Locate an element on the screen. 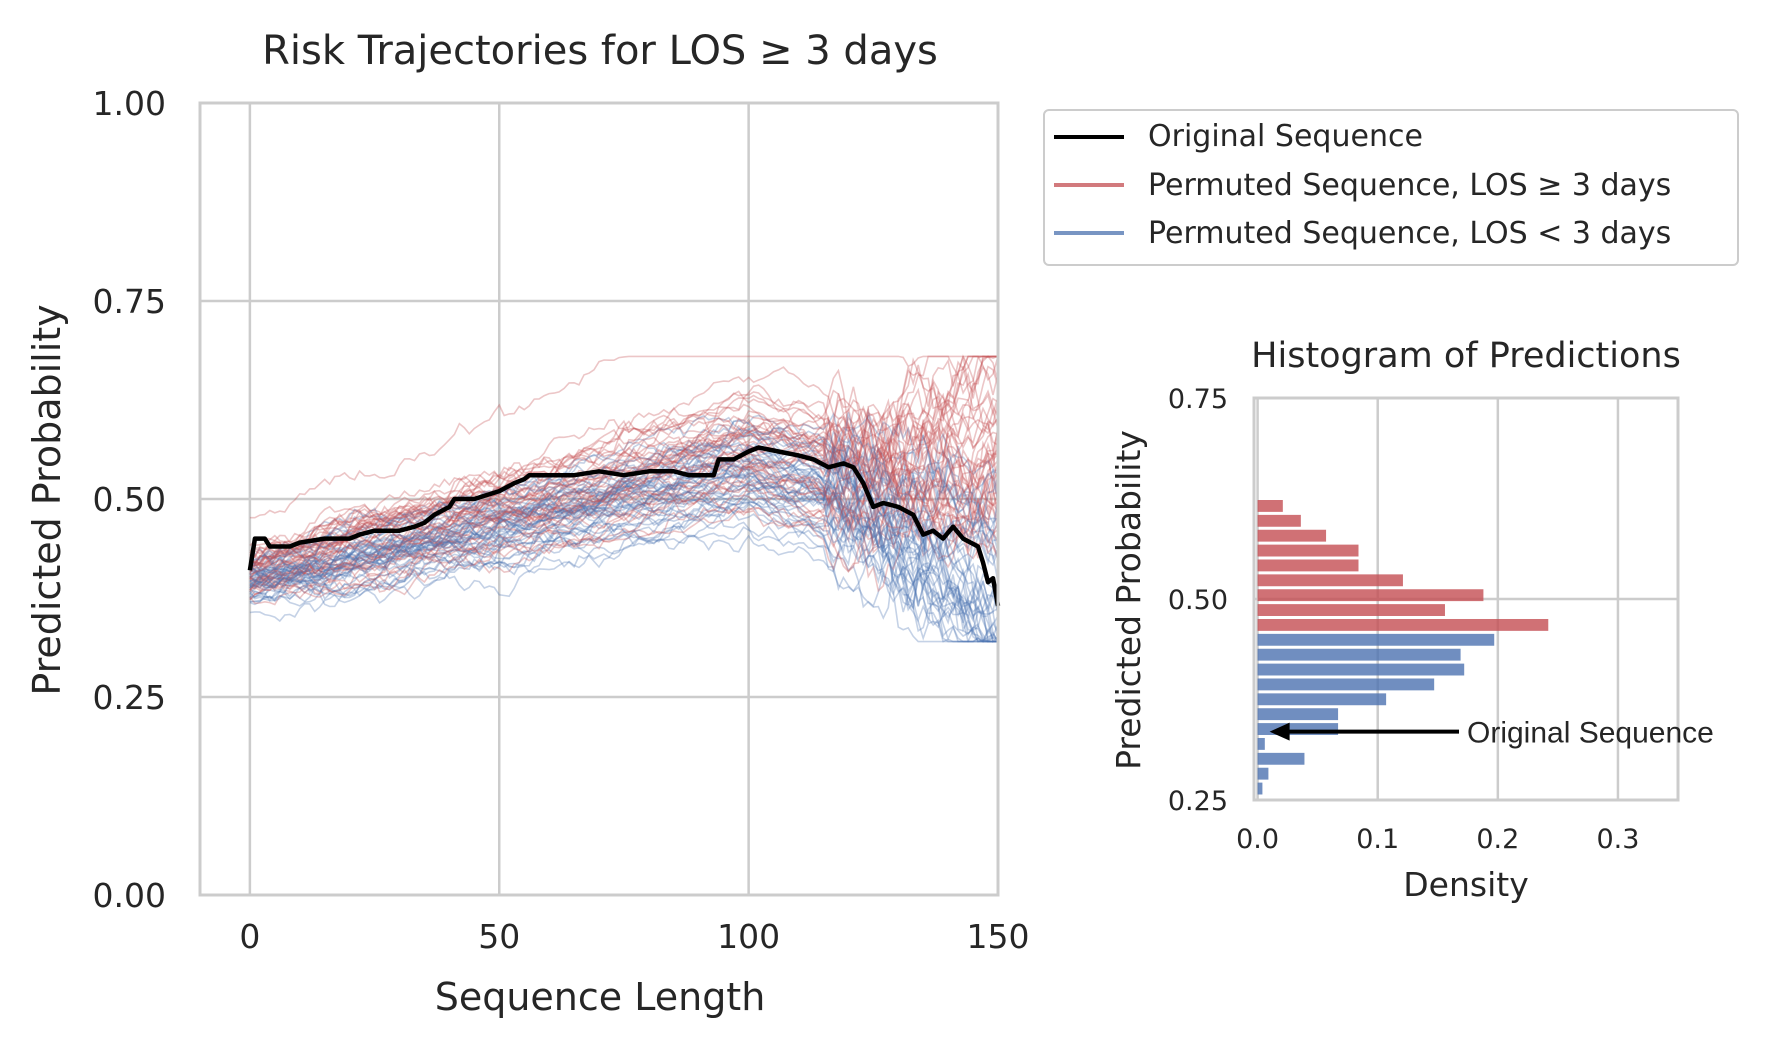 This screenshot has height=1060, width=1768. main-y-tick-label: 0.00 is located at coordinates (129, 895).